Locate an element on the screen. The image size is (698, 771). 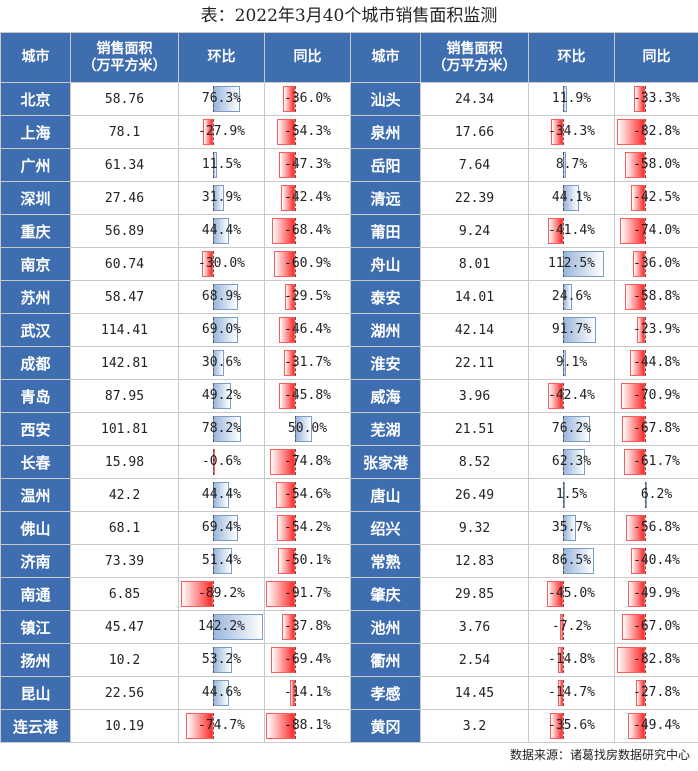
sales-area: 58.47 is located at coordinates (124, 297).